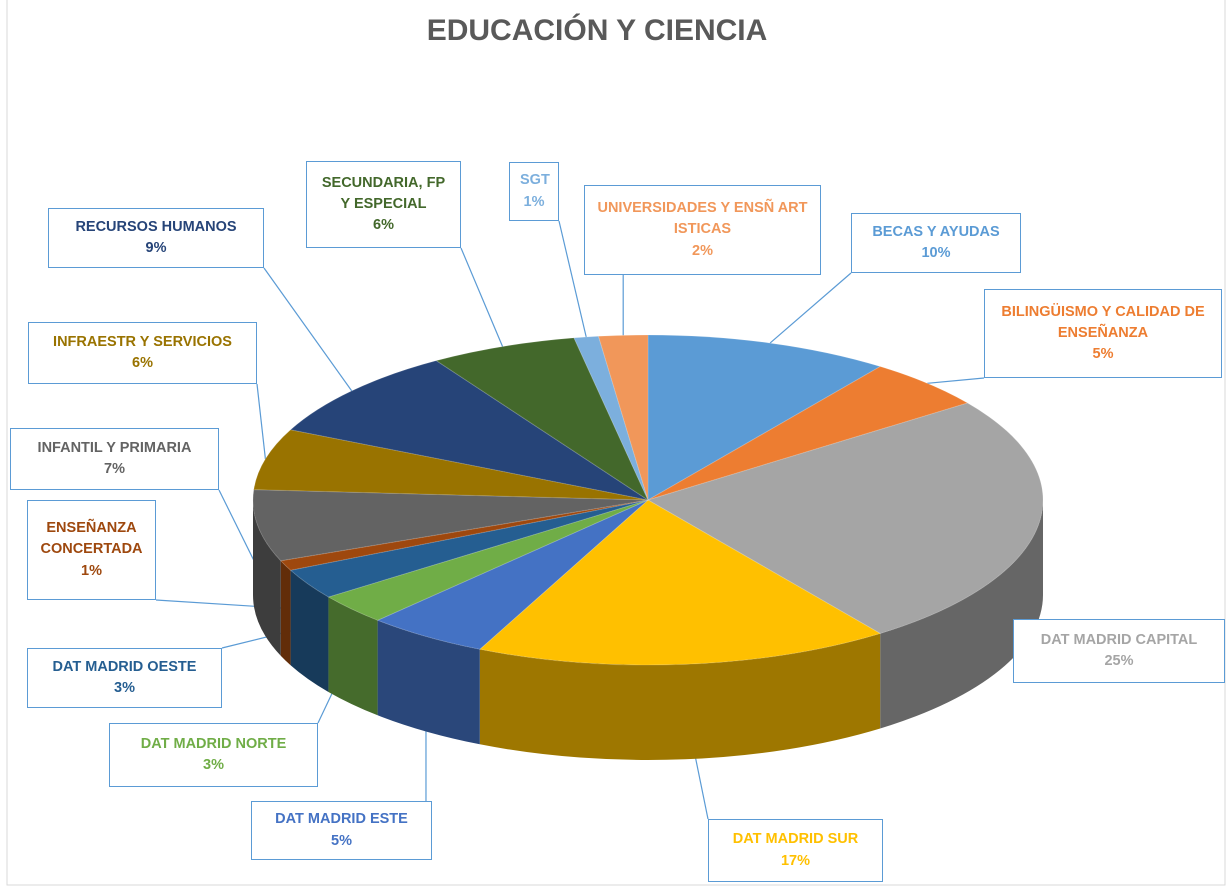 This screenshot has width=1229, height=887. Describe the element at coordinates (156, 248) in the screenshot. I see `label-value: 9%` at that location.